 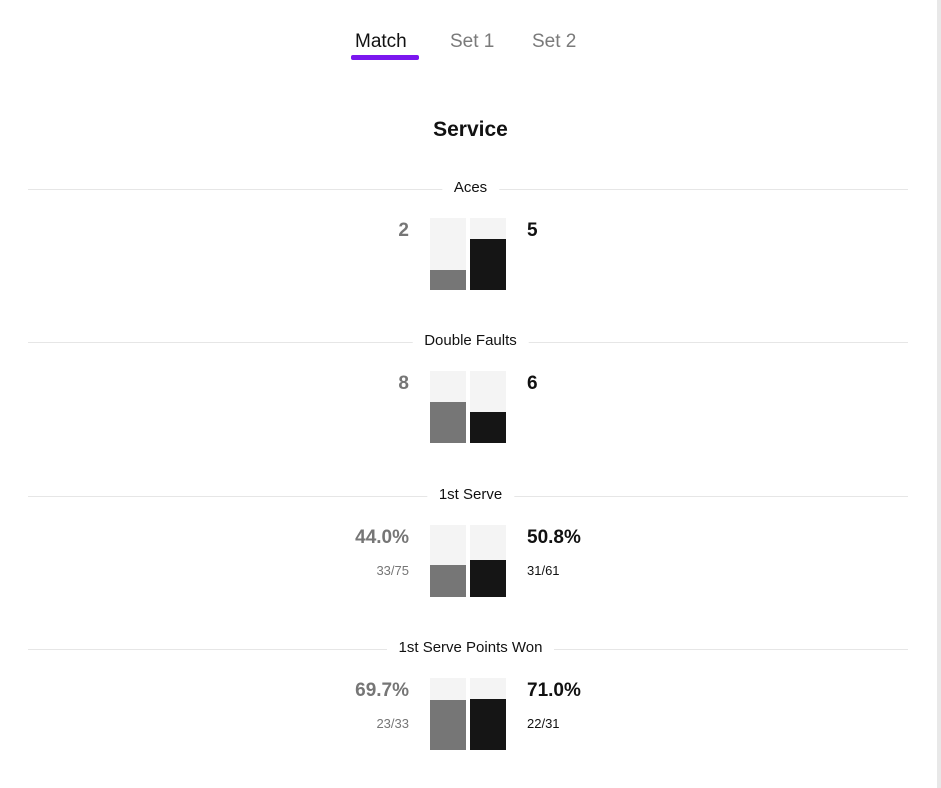 What do you see at coordinates (470, 129) in the screenshot?
I see `section-title: Service` at bounding box center [470, 129].